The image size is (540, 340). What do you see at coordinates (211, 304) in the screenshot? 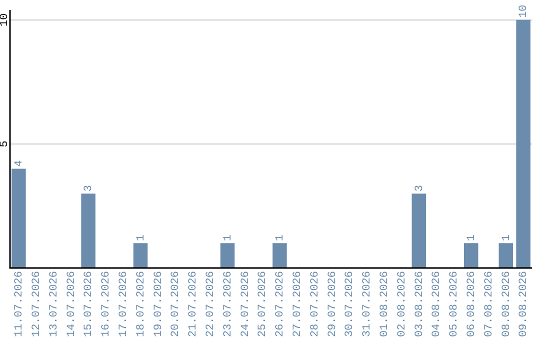
I see `x-tick-label: 22.07.2026` at bounding box center [211, 304].